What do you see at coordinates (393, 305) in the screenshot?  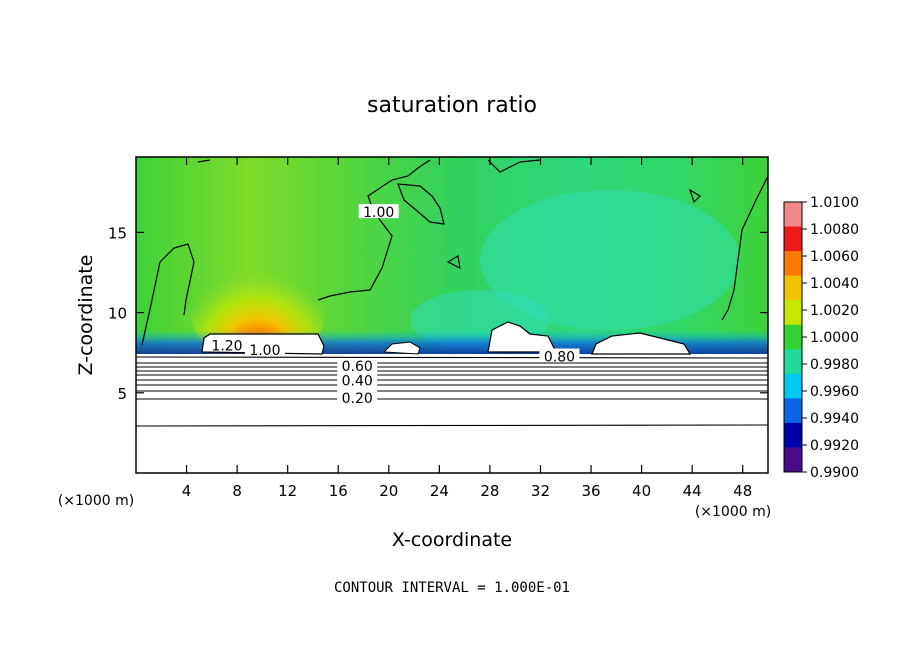 I see `contour-labels: 1.20 1.00 1.00 0.80 0.600.400.20` at bounding box center [393, 305].